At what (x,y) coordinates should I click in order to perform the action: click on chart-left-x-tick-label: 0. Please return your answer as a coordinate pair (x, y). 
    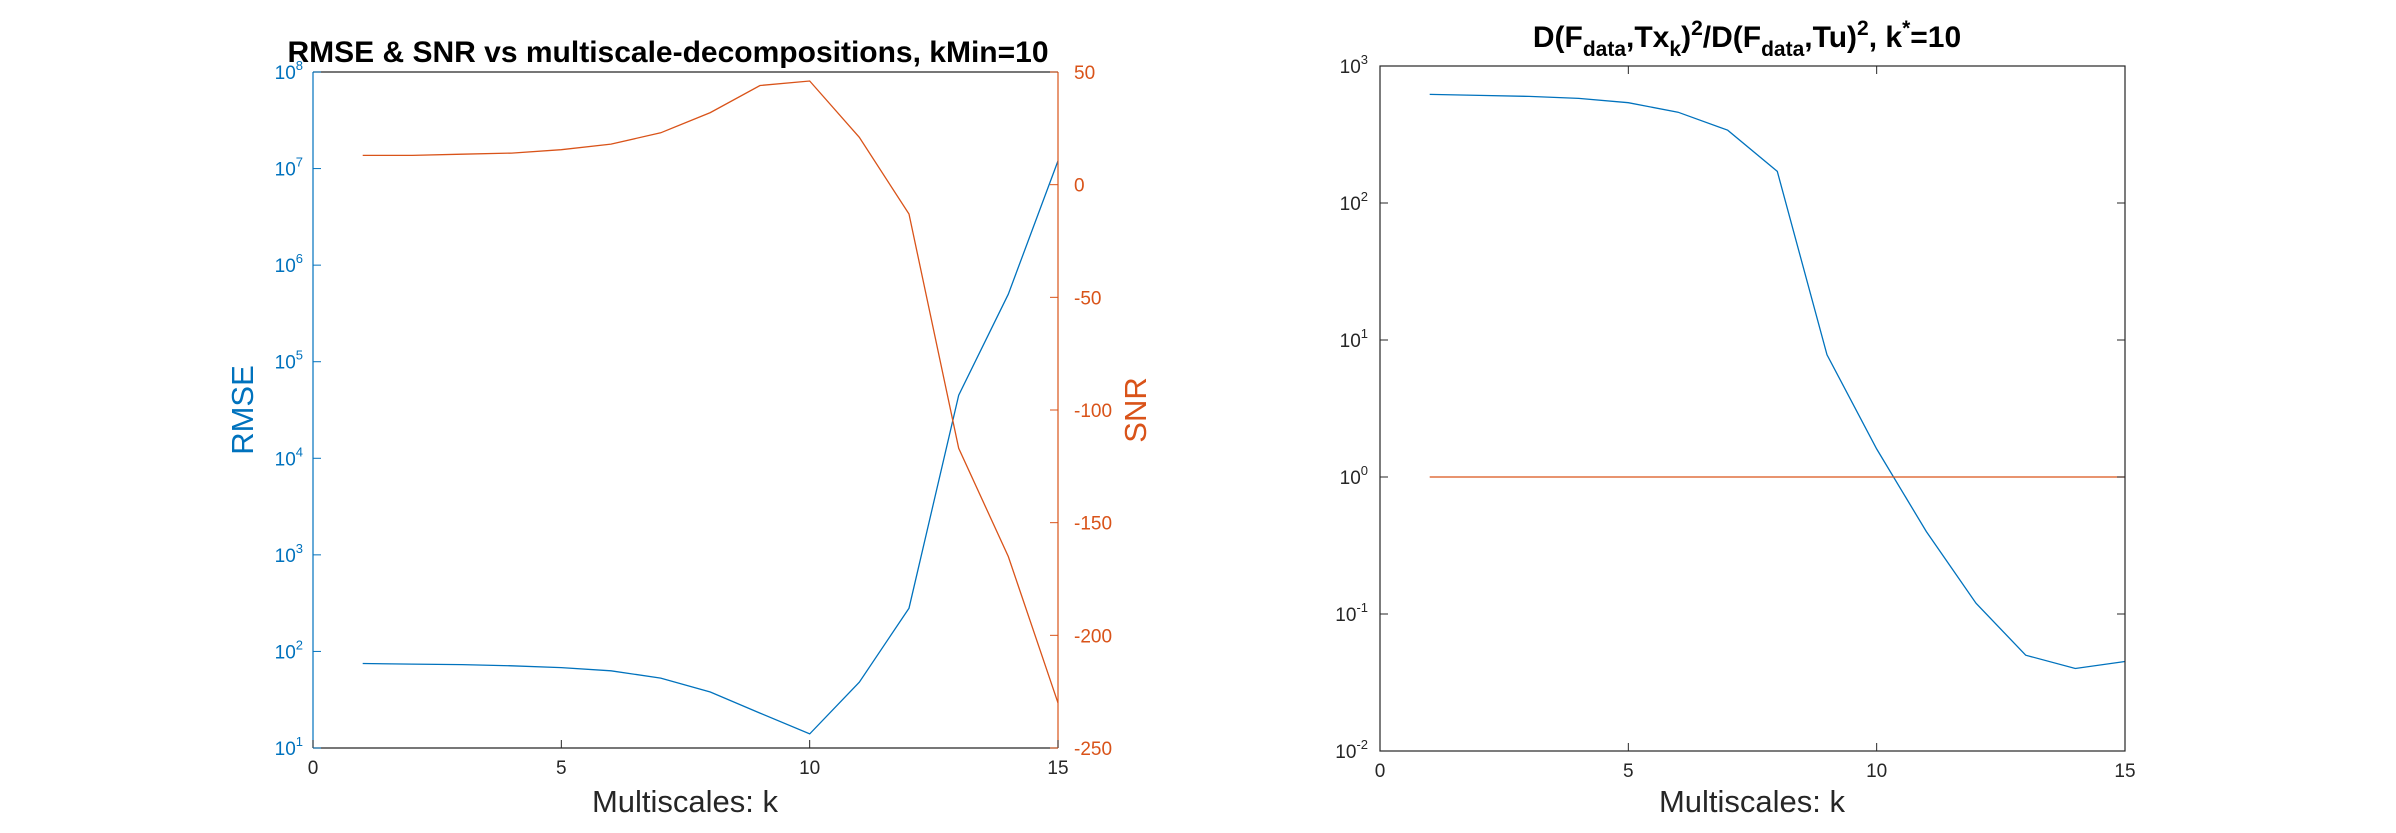
    Looking at the image, I should click on (313, 768).